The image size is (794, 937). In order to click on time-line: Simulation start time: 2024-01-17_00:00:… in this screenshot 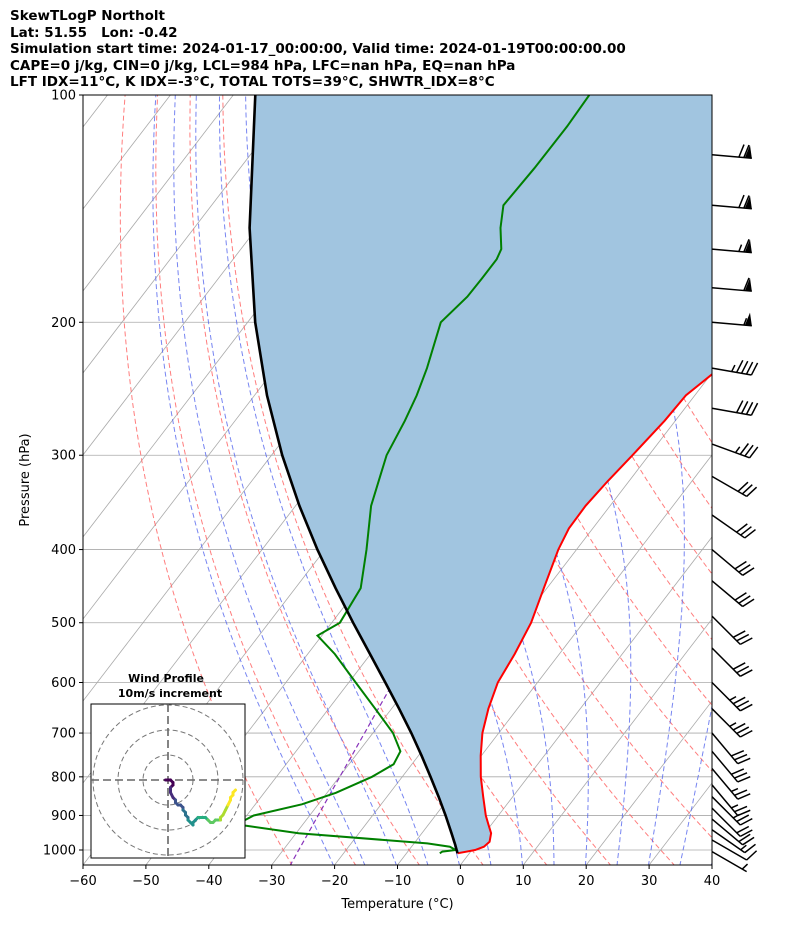, I will do `click(318, 49)`.